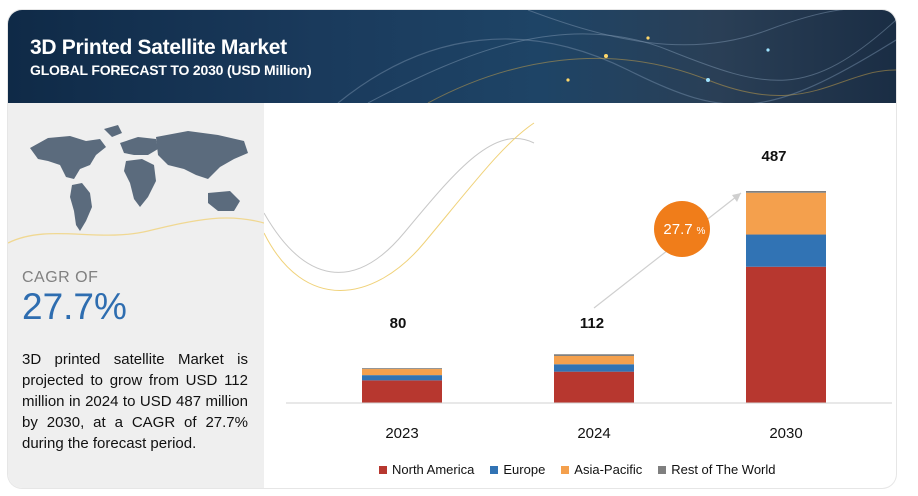 Image resolution: width=918 pixels, height=496 pixels. I want to click on bar-segment-north-america-2023, so click(402, 391).